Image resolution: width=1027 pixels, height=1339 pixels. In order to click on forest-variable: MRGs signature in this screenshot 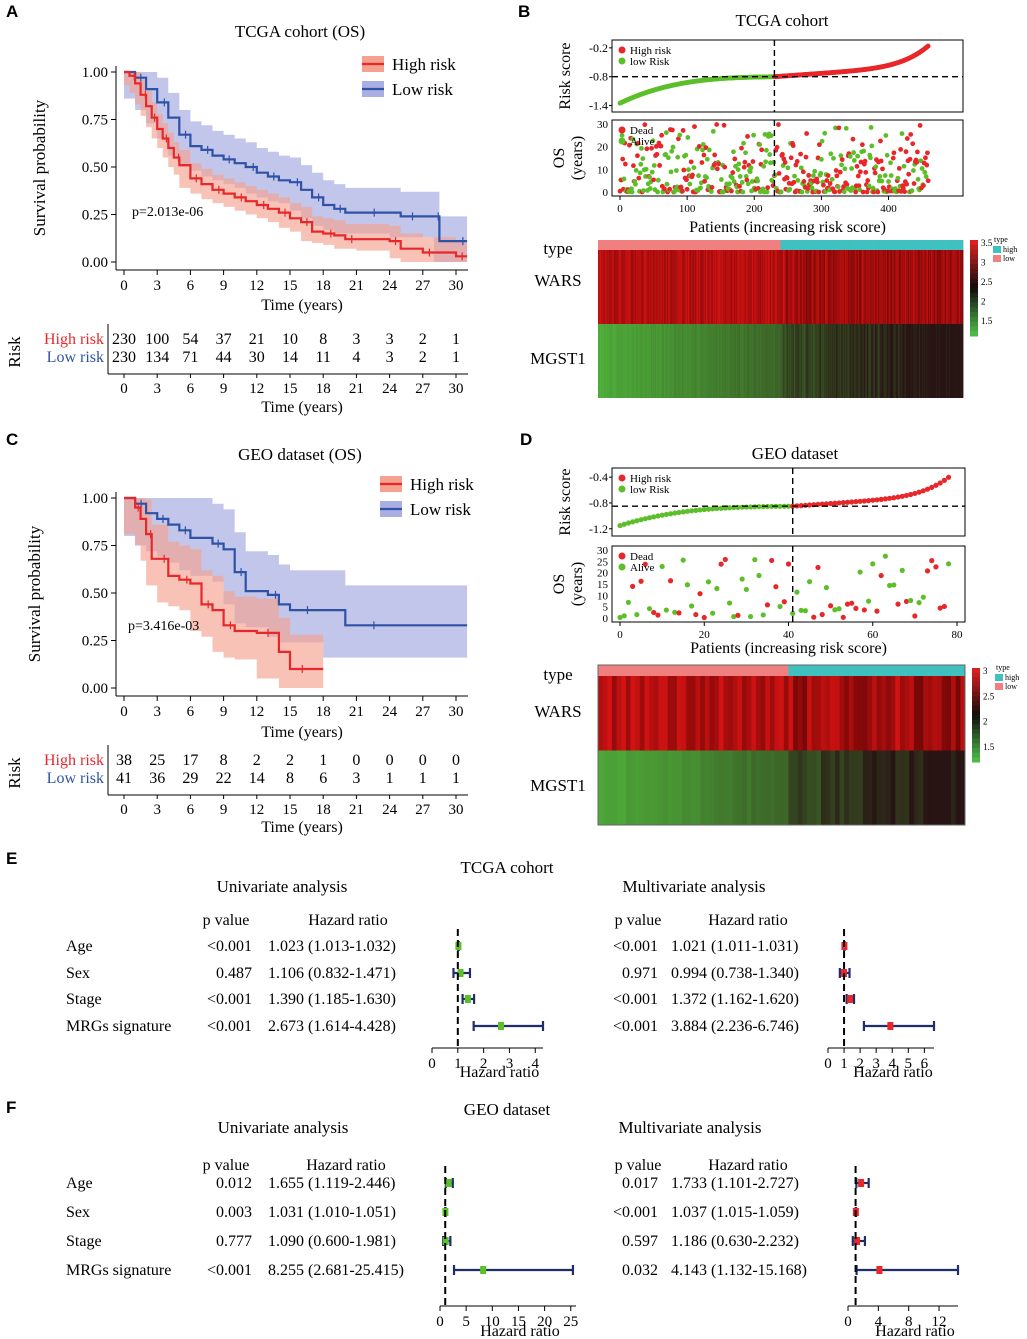, I will do `click(118, 1026)`.